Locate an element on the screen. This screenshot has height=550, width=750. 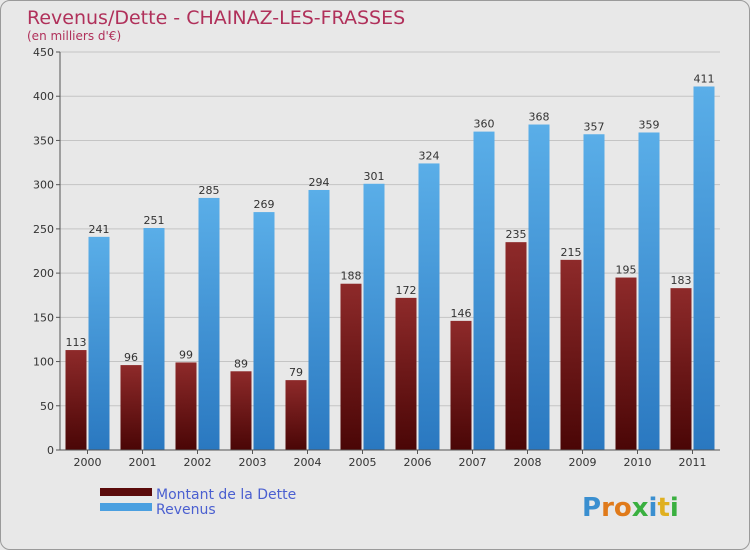
value-label: 360 is located at coordinates (484, 124).